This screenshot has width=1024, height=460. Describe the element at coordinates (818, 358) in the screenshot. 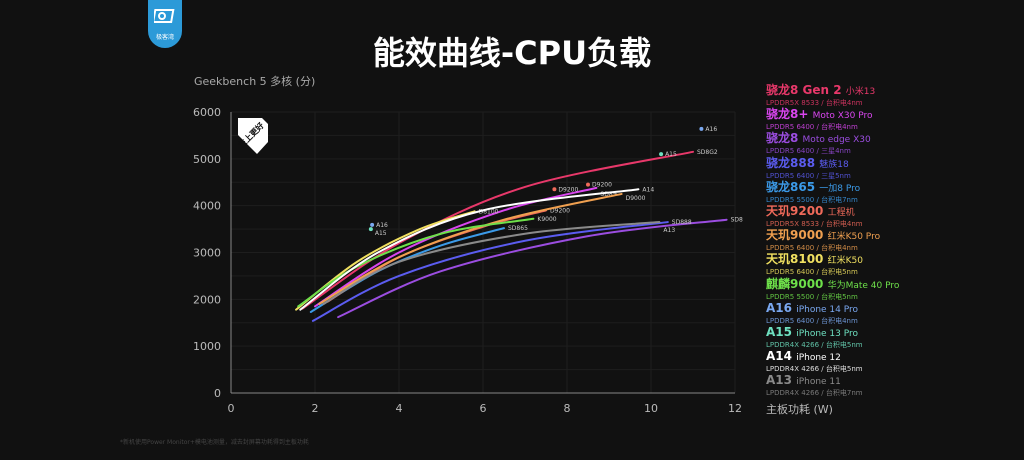

I see `legend-device: iPhone 12` at that location.